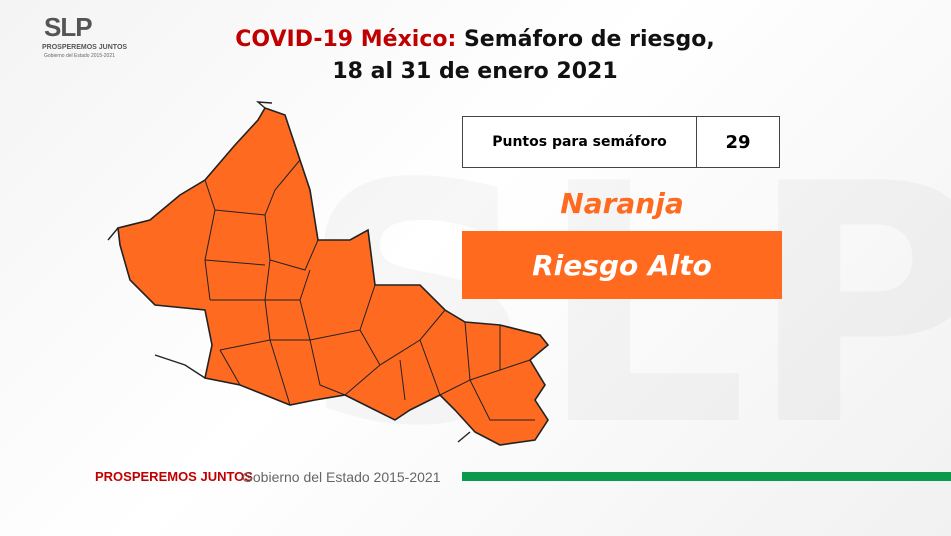 The image size is (951, 536). Describe the element at coordinates (706, 476) in the screenshot. I see `footer-bar` at that location.